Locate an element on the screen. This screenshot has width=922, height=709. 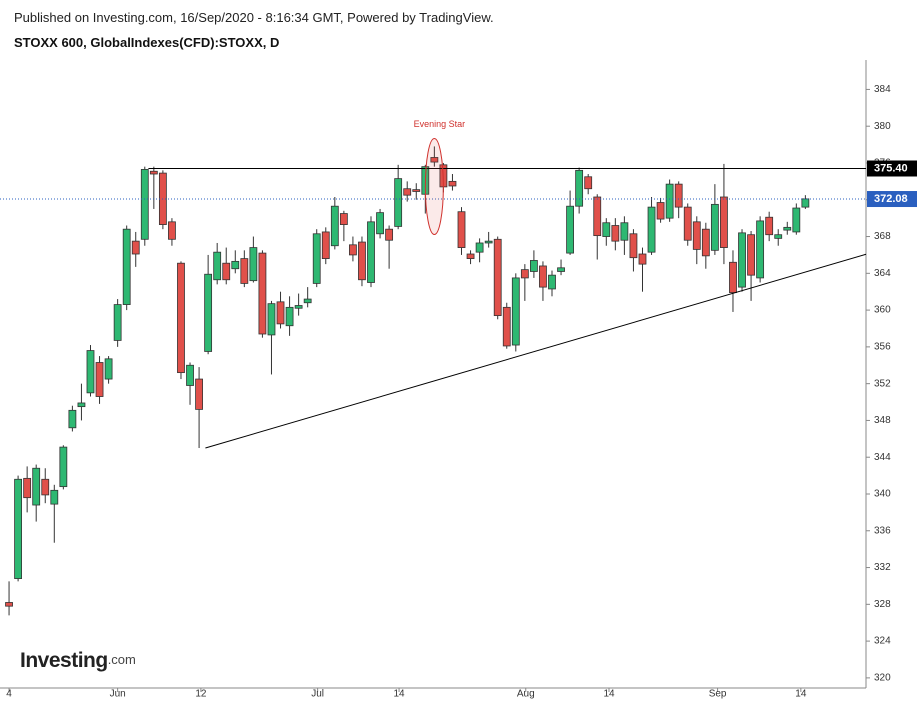
y-tick-label: 380 is located at coordinates (882, 126).